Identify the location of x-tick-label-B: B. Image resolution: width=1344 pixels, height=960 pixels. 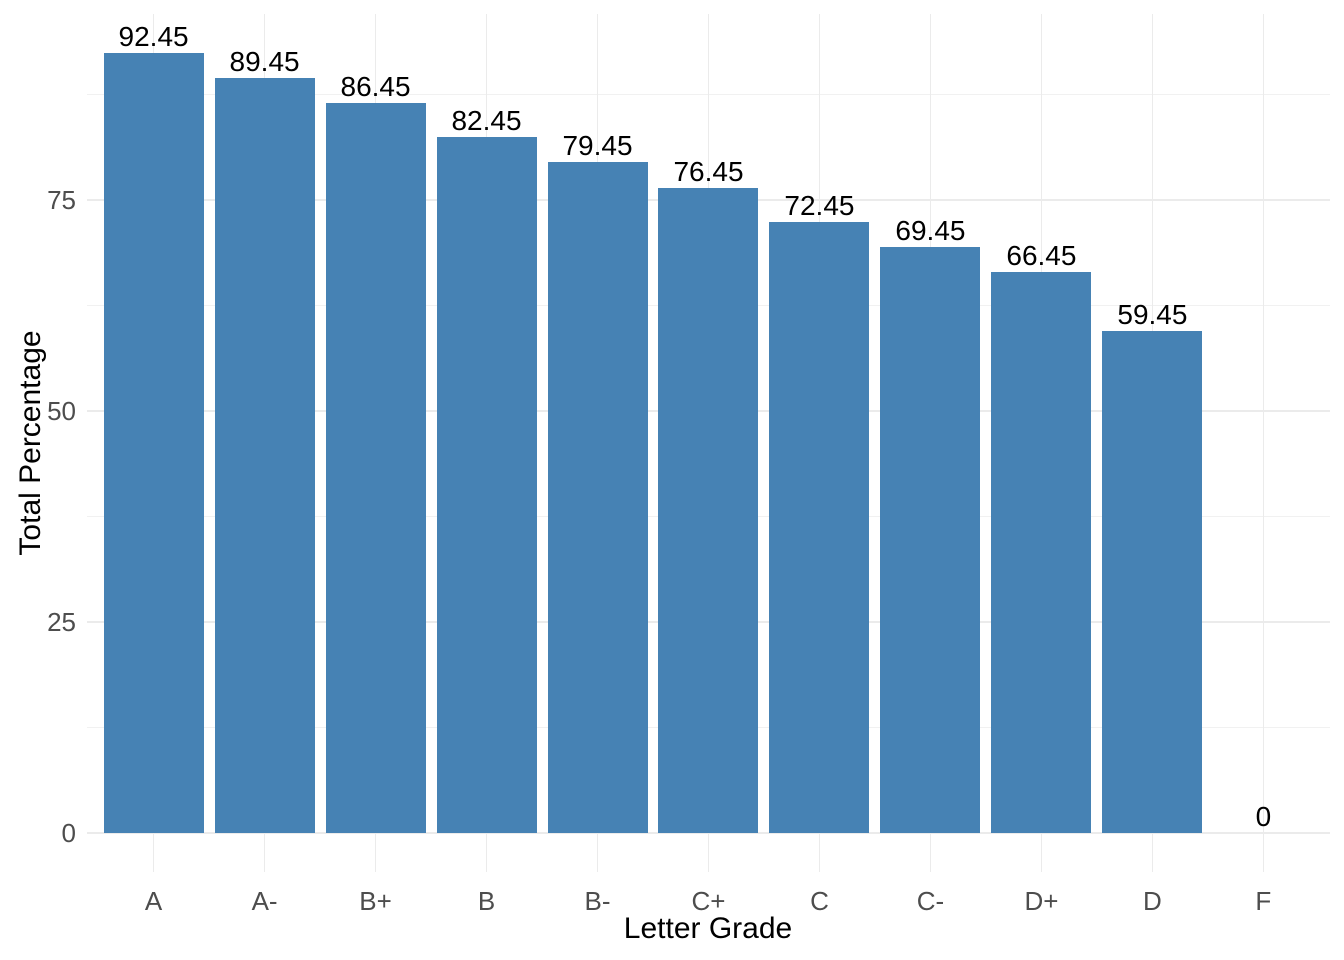
(486, 901).